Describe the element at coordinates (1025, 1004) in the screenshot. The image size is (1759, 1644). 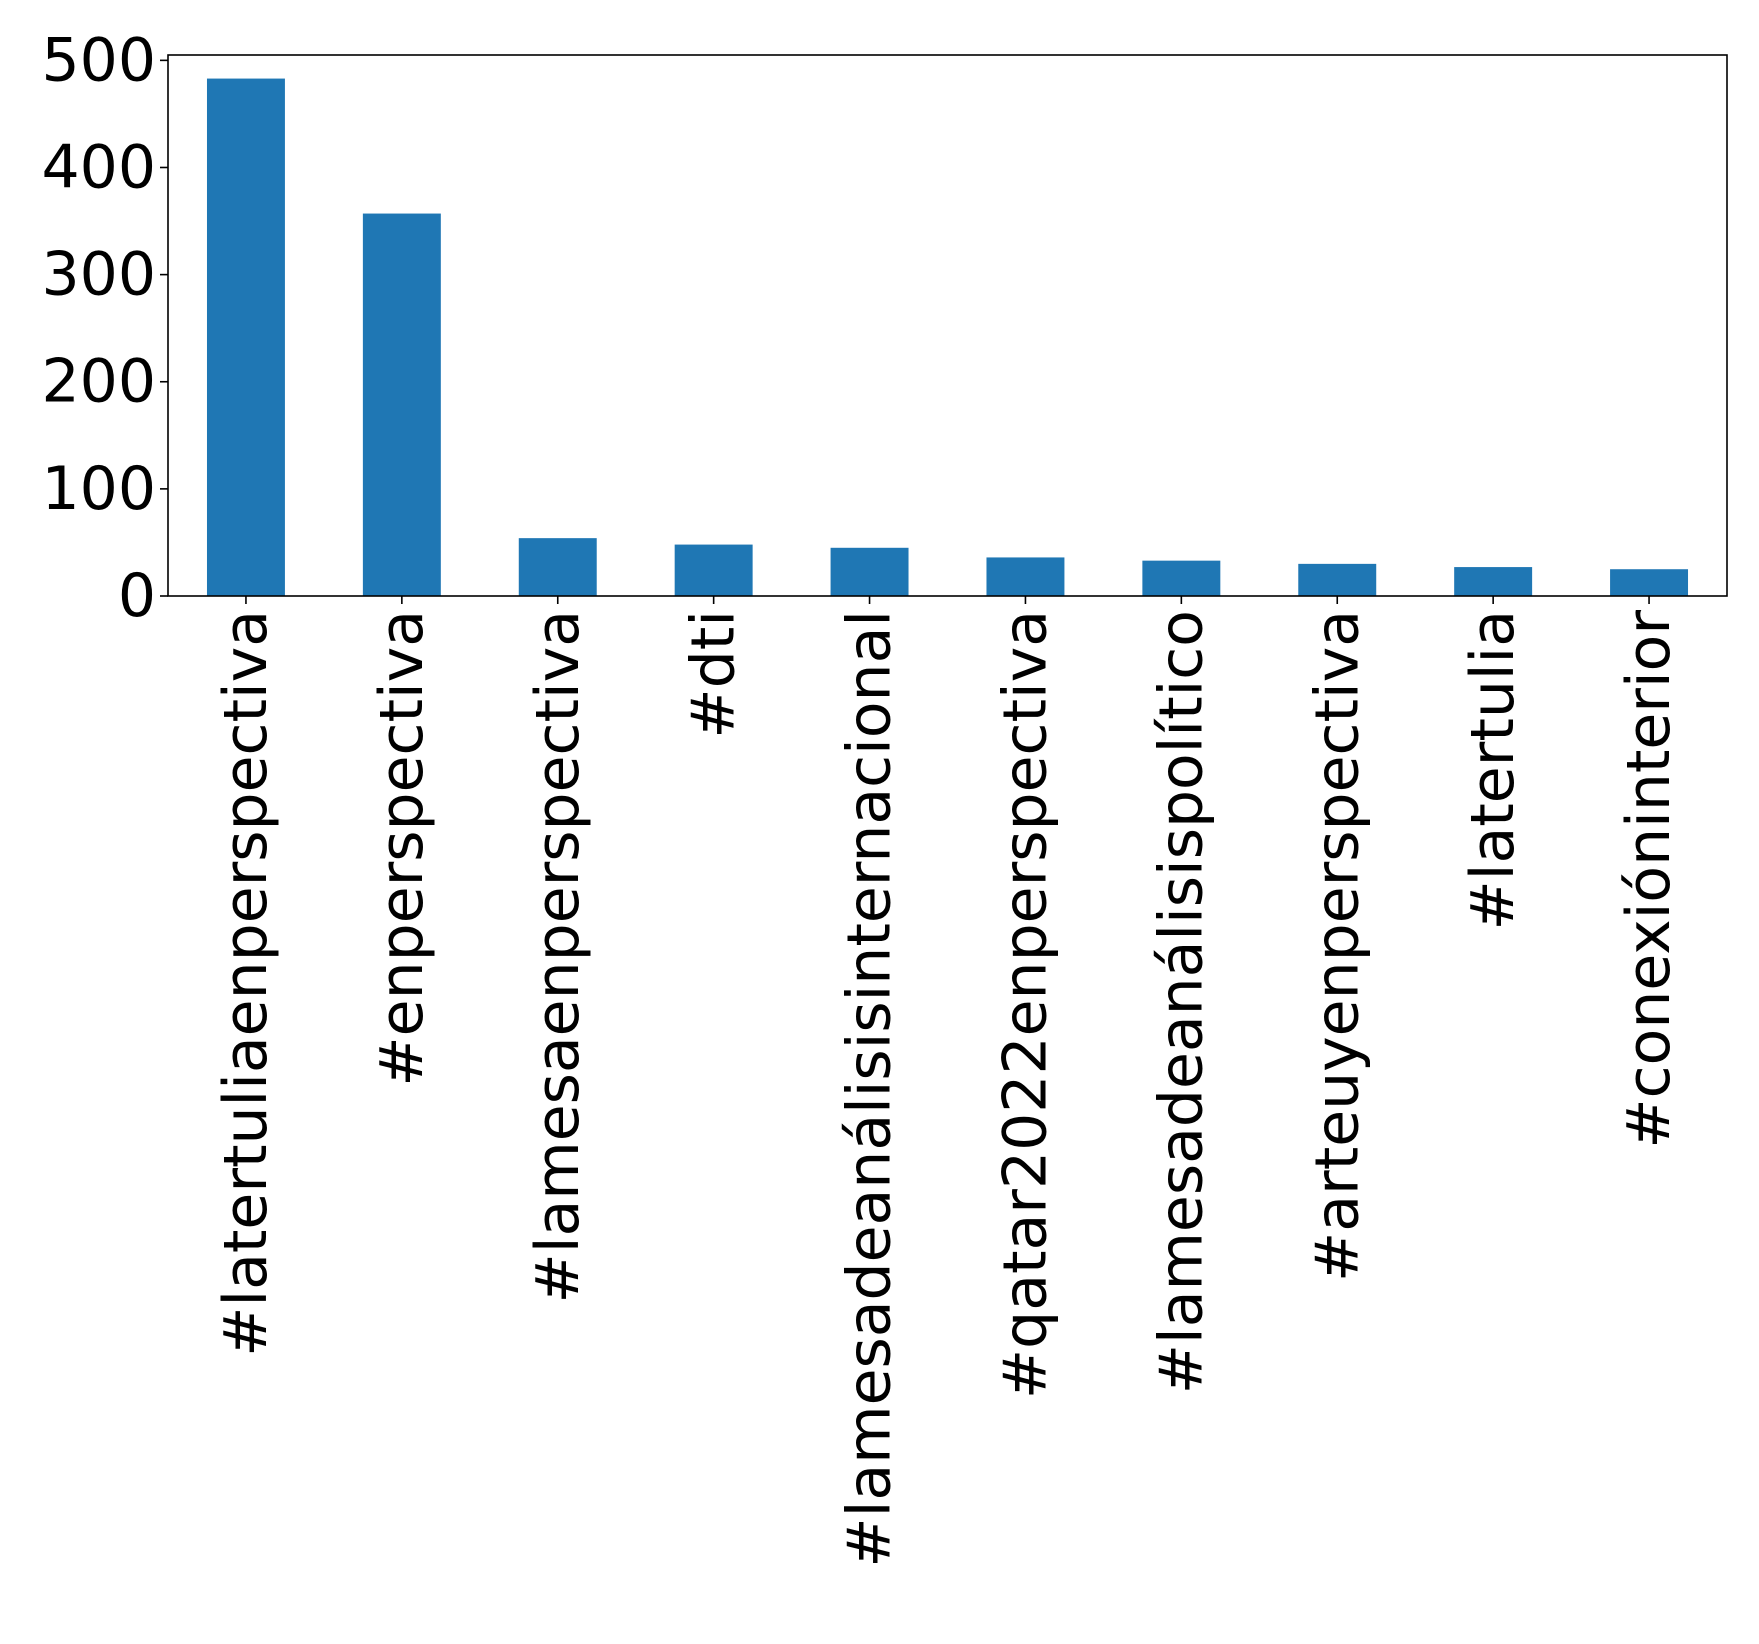
I see `x-tick-label: #qatar2022enperspectiva` at that location.